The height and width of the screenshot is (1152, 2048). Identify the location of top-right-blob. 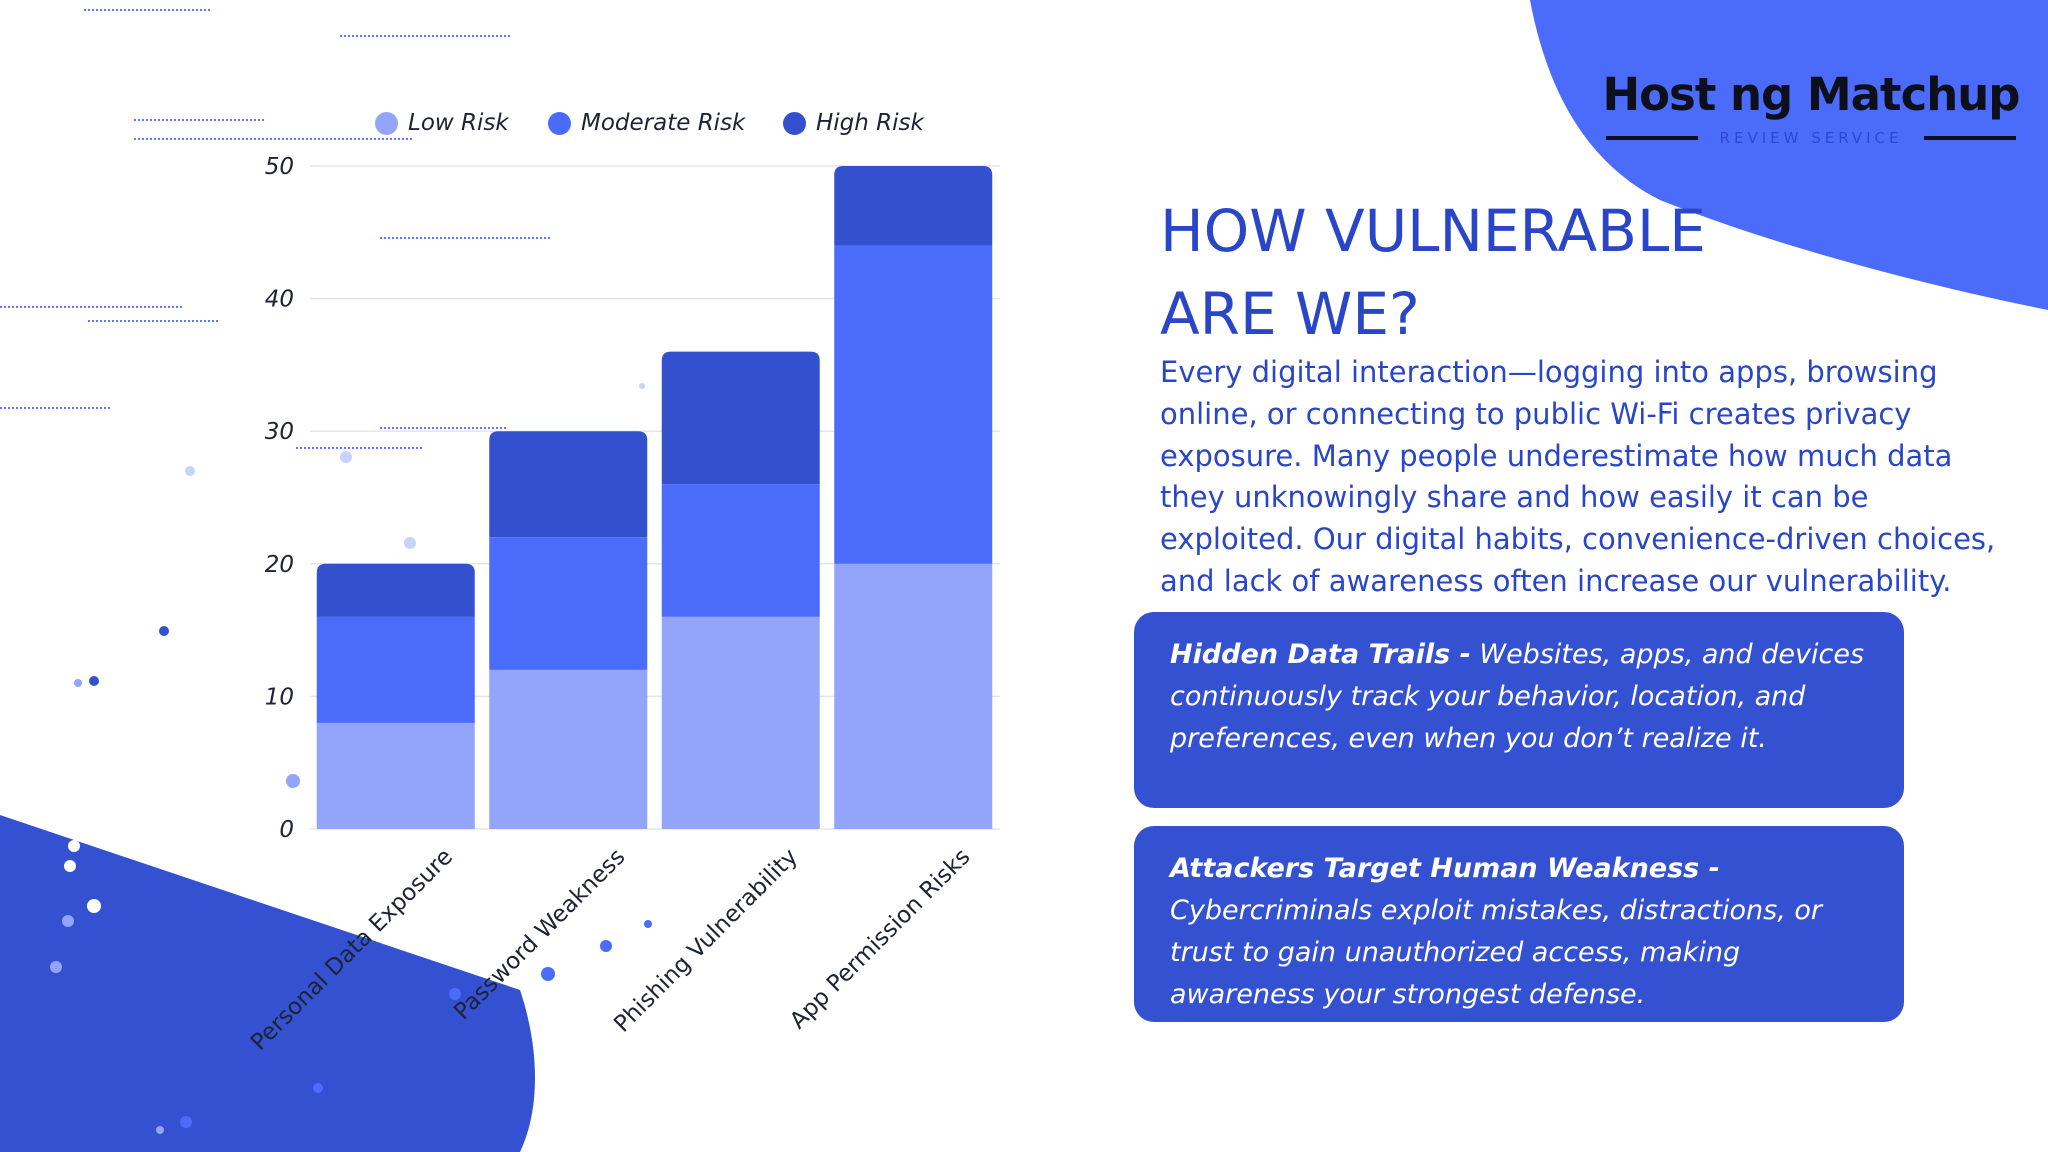
(1789, 155).